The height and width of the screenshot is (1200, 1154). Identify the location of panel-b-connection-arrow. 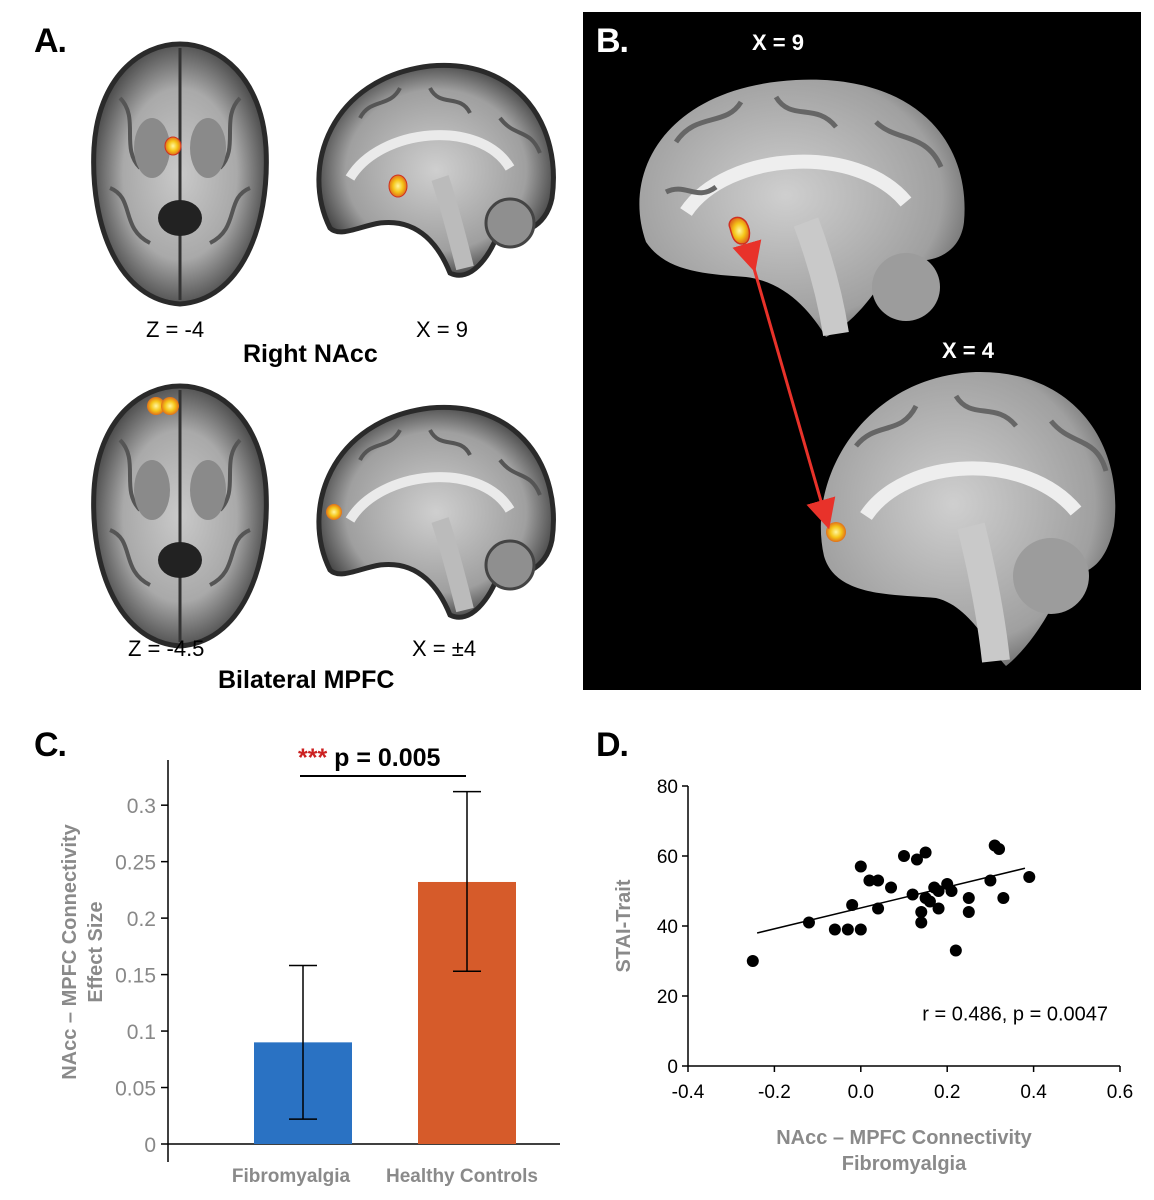
(784, 384).